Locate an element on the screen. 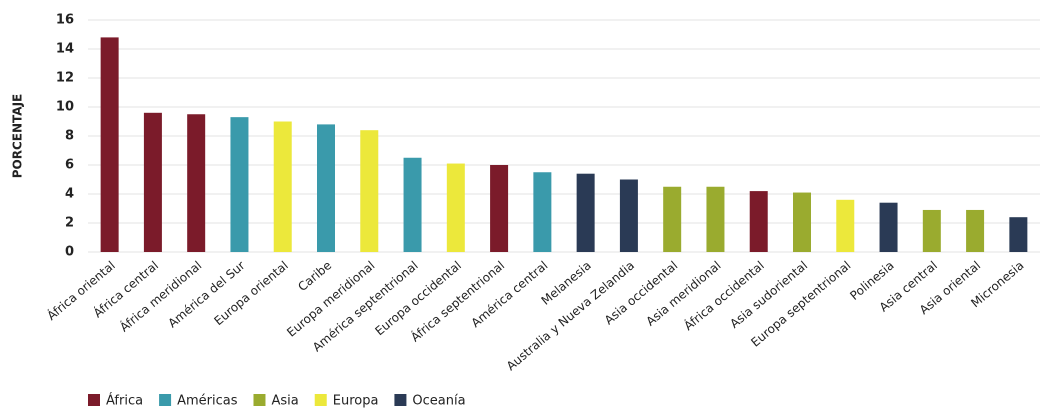  x-tick-label: América del Sur is located at coordinates (206, 294).